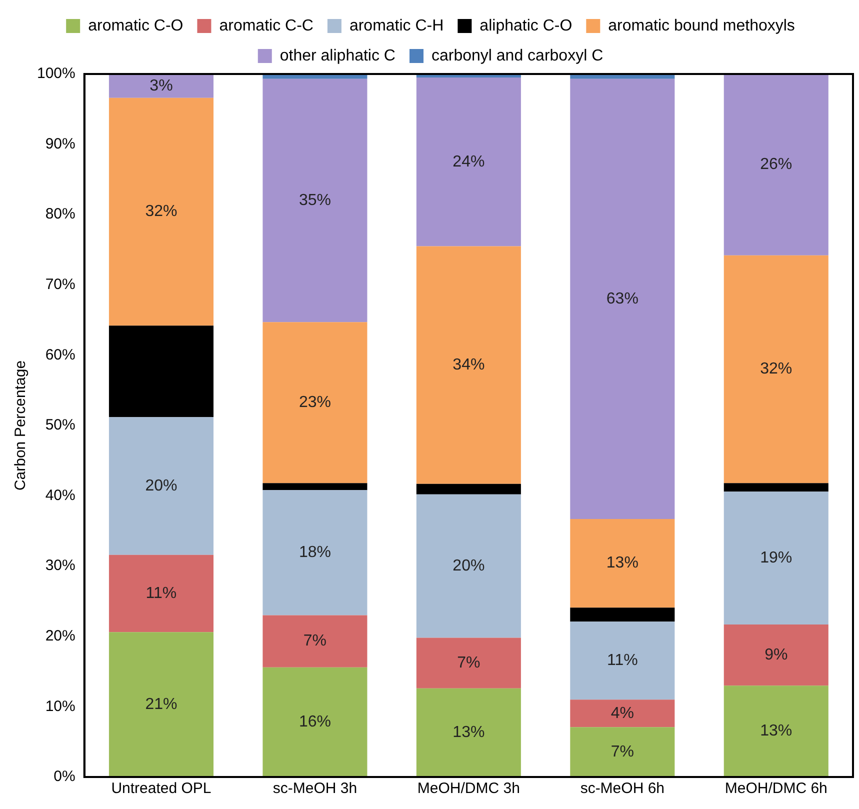 The image size is (859, 809). Describe the element at coordinates (315, 789) in the screenshot. I see `x-tick-label: sc-MeOH 3h` at that location.